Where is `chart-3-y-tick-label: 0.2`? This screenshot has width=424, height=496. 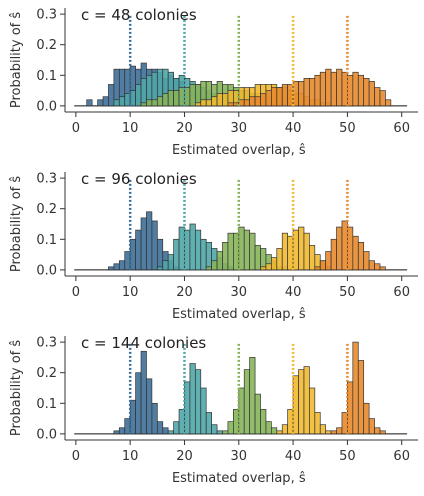 chart-3-y-tick-label: 0.2 is located at coordinates (46, 373).